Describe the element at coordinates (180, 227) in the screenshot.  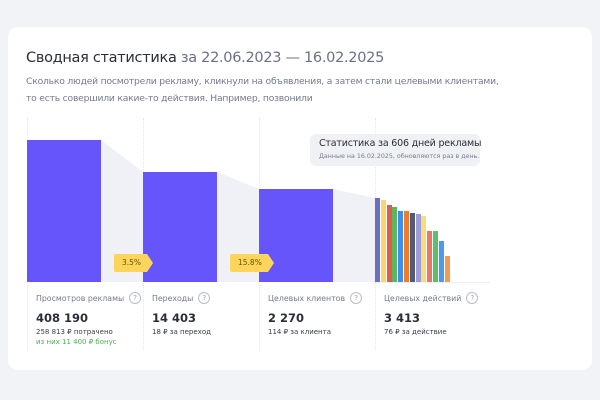
I see `bar-clicks` at that location.